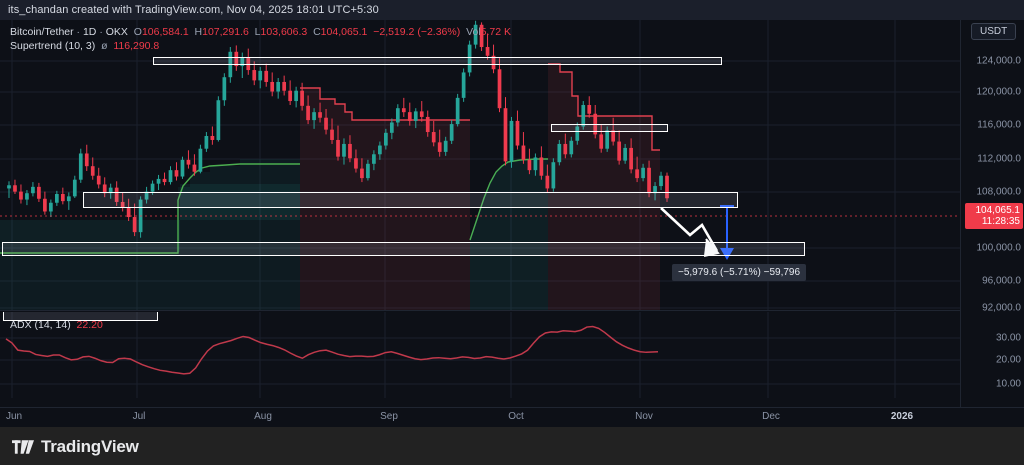 The height and width of the screenshot is (465, 1024). Describe the element at coordinates (80, 316) in the screenshot. I see `adx-zone-box` at that location.